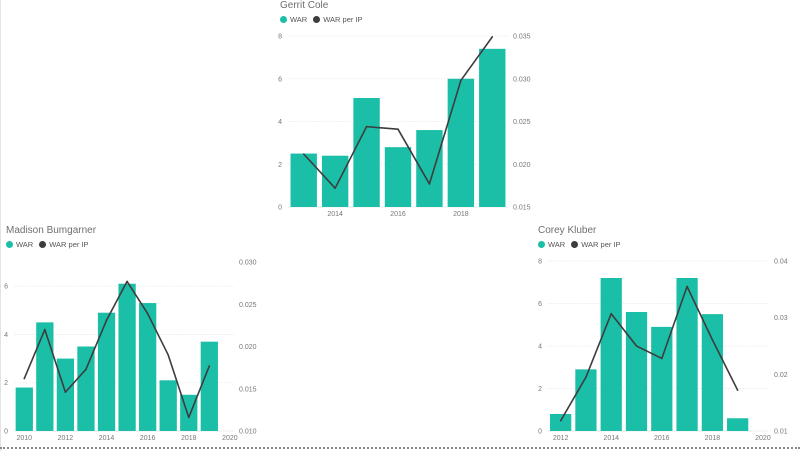  I want to click on x-tick-label: 2010, so click(24, 438).